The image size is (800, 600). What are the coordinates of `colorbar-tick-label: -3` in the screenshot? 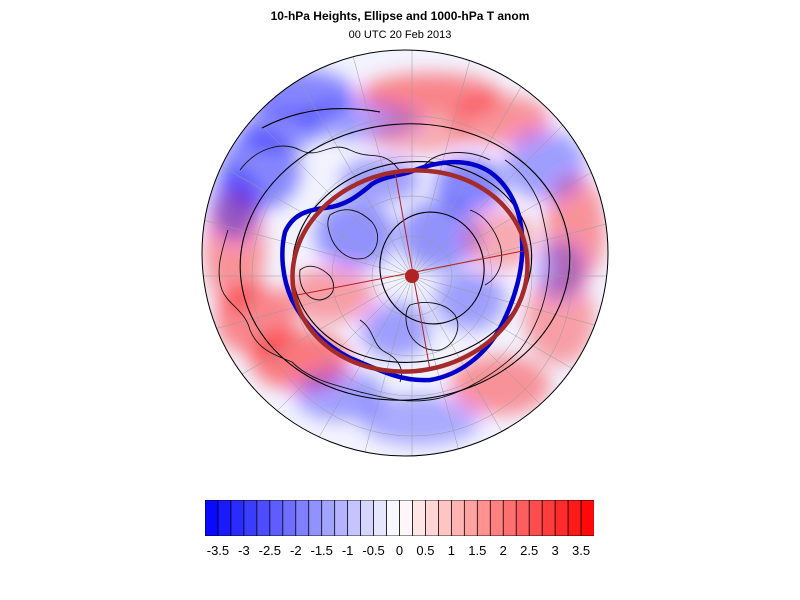 It's located at (244, 550).